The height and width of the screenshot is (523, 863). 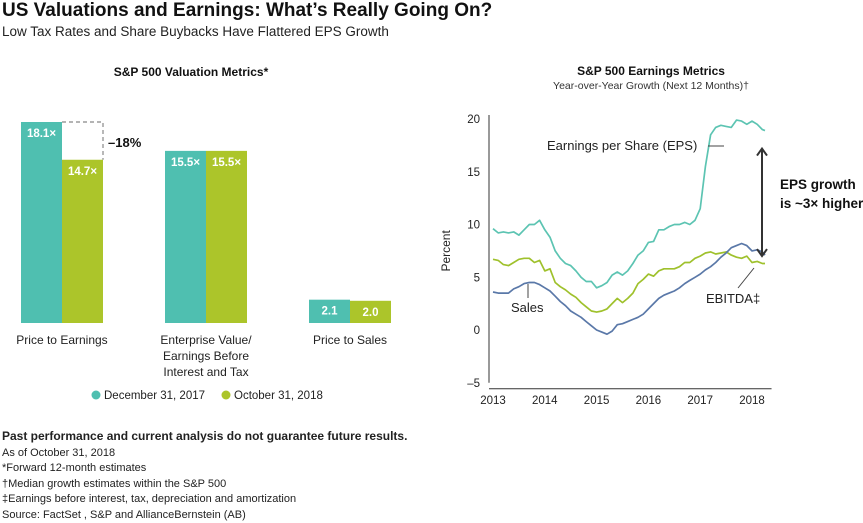 I want to click on legend-label: October 31, 2018, so click(x=278, y=396).